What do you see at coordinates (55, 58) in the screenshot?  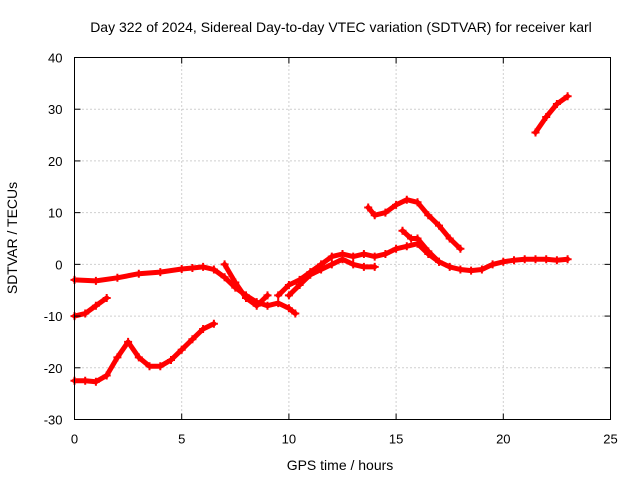 I see `y-tick-label: 40` at bounding box center [55, 58].